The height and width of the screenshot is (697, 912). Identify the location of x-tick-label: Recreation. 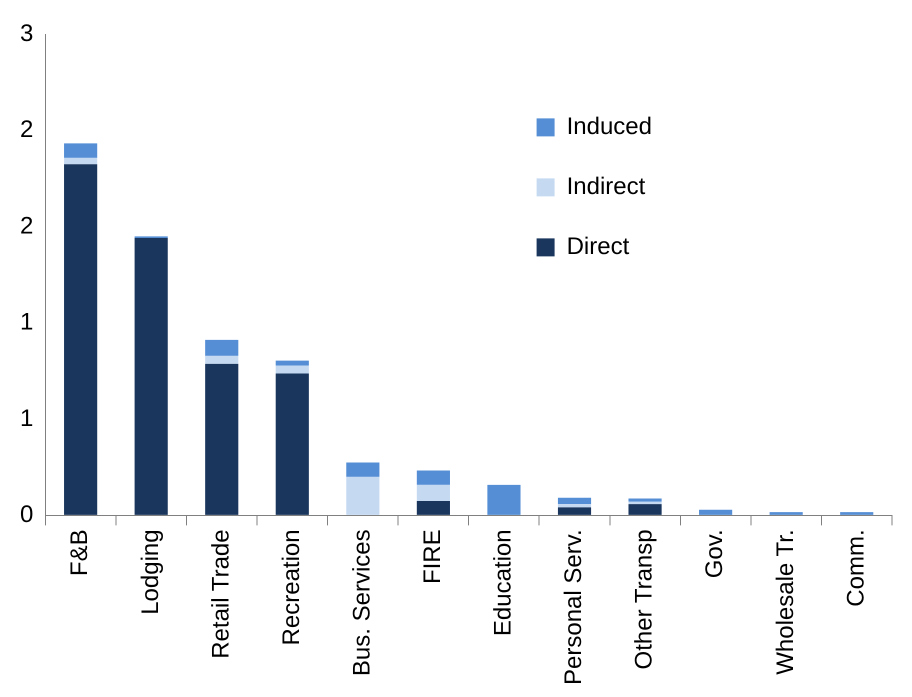
(291, 587).